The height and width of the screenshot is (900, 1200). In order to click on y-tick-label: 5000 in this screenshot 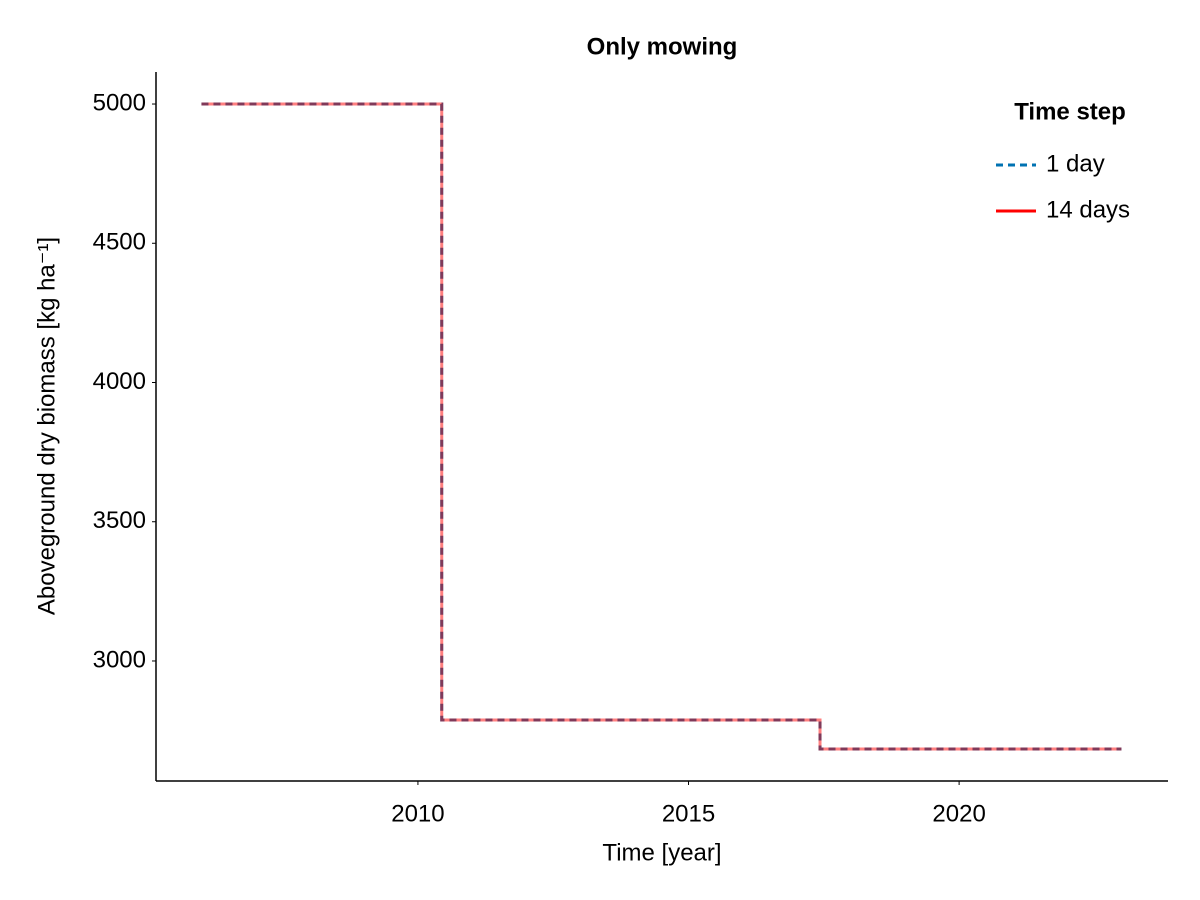, I will do `click(119, 102)`.